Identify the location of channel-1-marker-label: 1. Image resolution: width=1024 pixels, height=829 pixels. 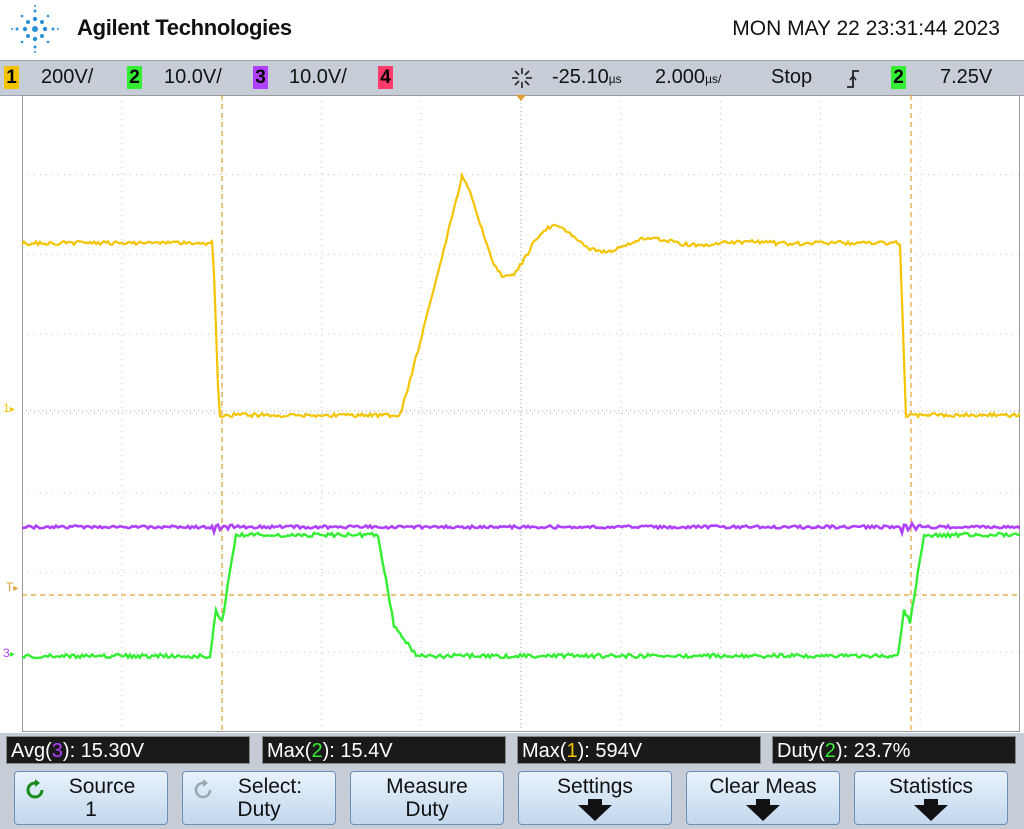
(6, 408).